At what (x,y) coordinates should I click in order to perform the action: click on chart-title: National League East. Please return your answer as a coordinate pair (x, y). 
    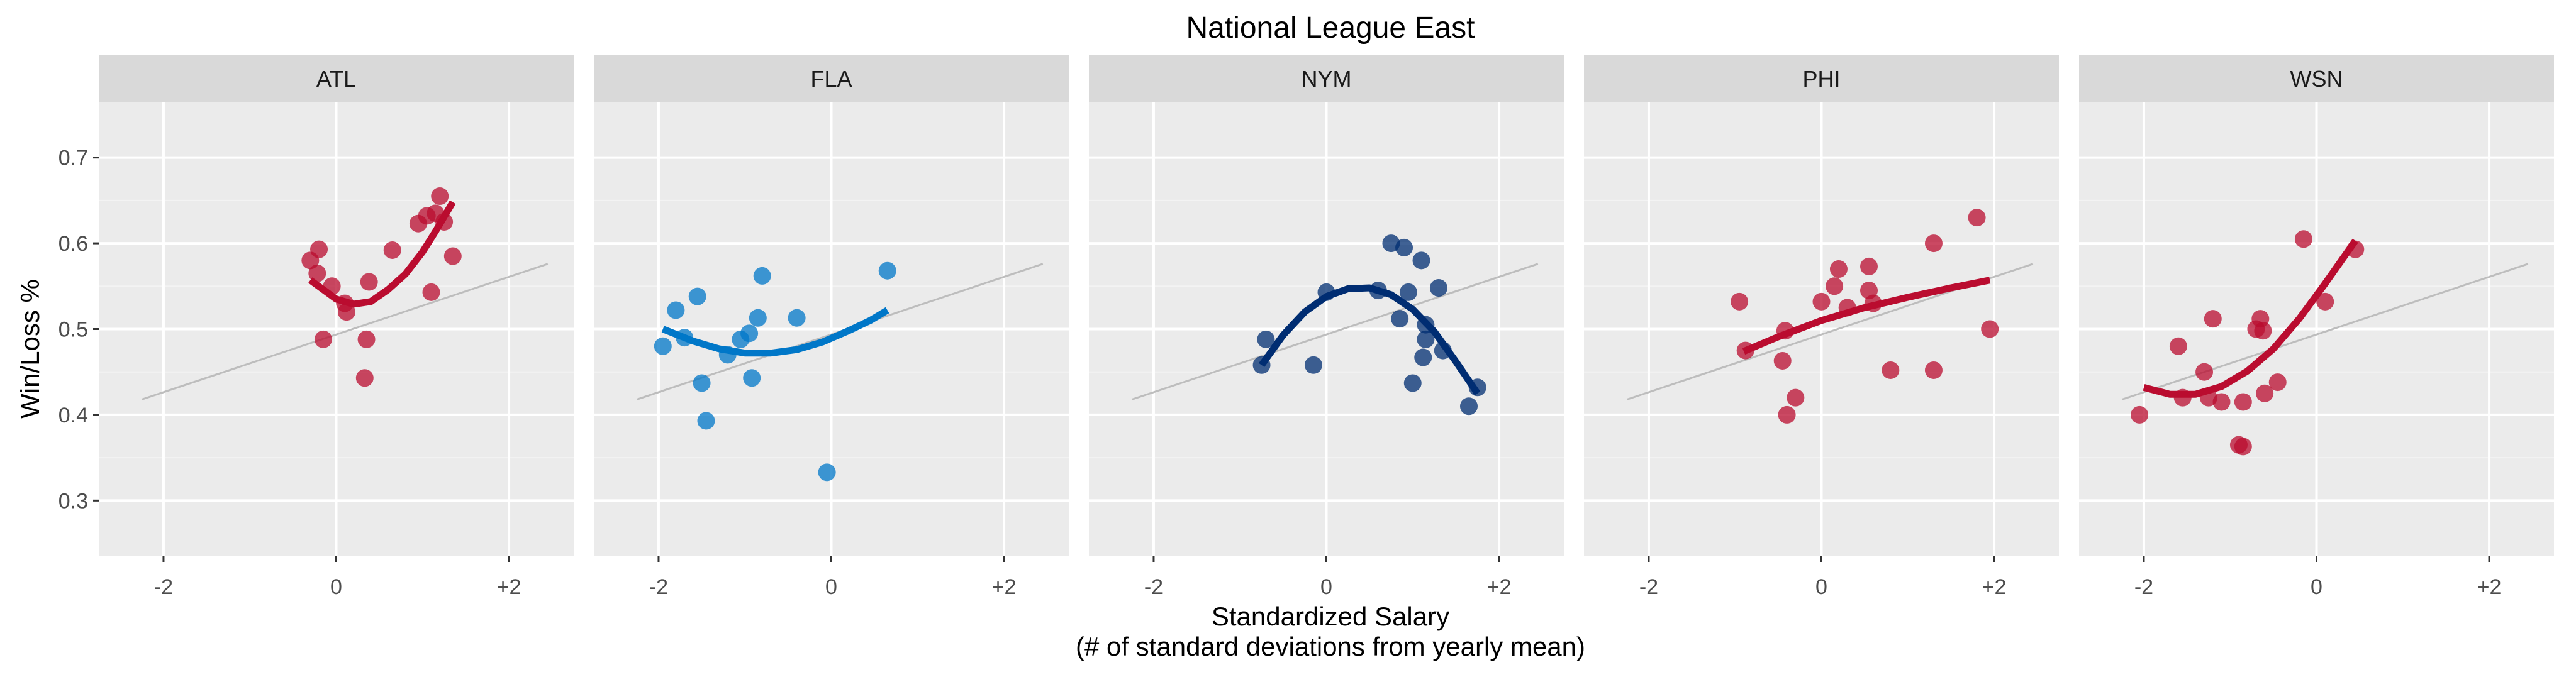
    Looking at the image, I should click on (1330, 28).